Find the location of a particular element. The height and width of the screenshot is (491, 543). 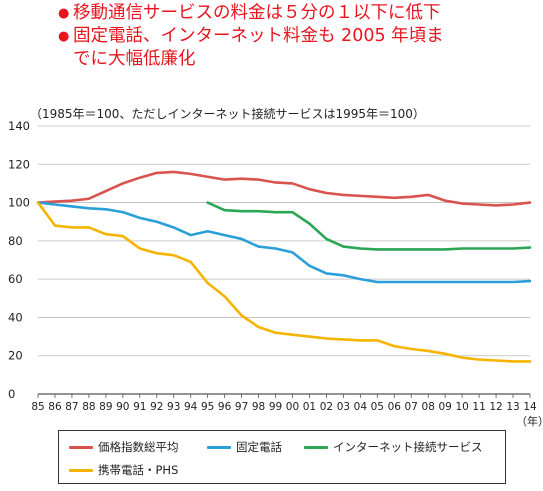

x-tick-label: 98 is located at coordinates (258, 407).